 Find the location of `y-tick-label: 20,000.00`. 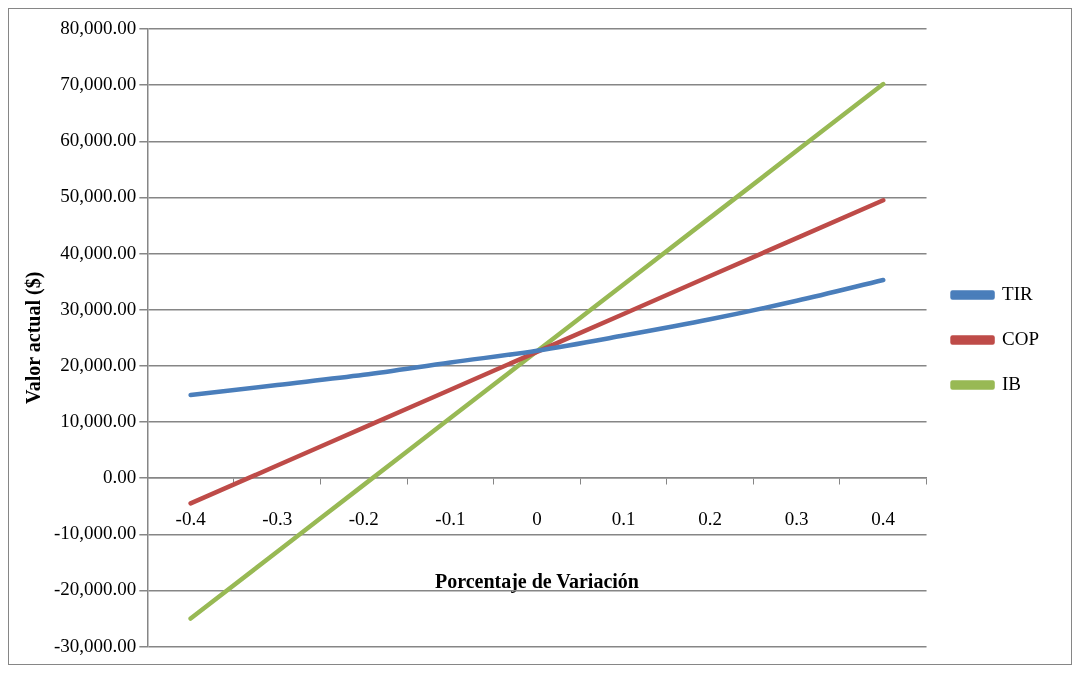

y-tick-label: 20,000.00 is located at coordinates (98, 364).